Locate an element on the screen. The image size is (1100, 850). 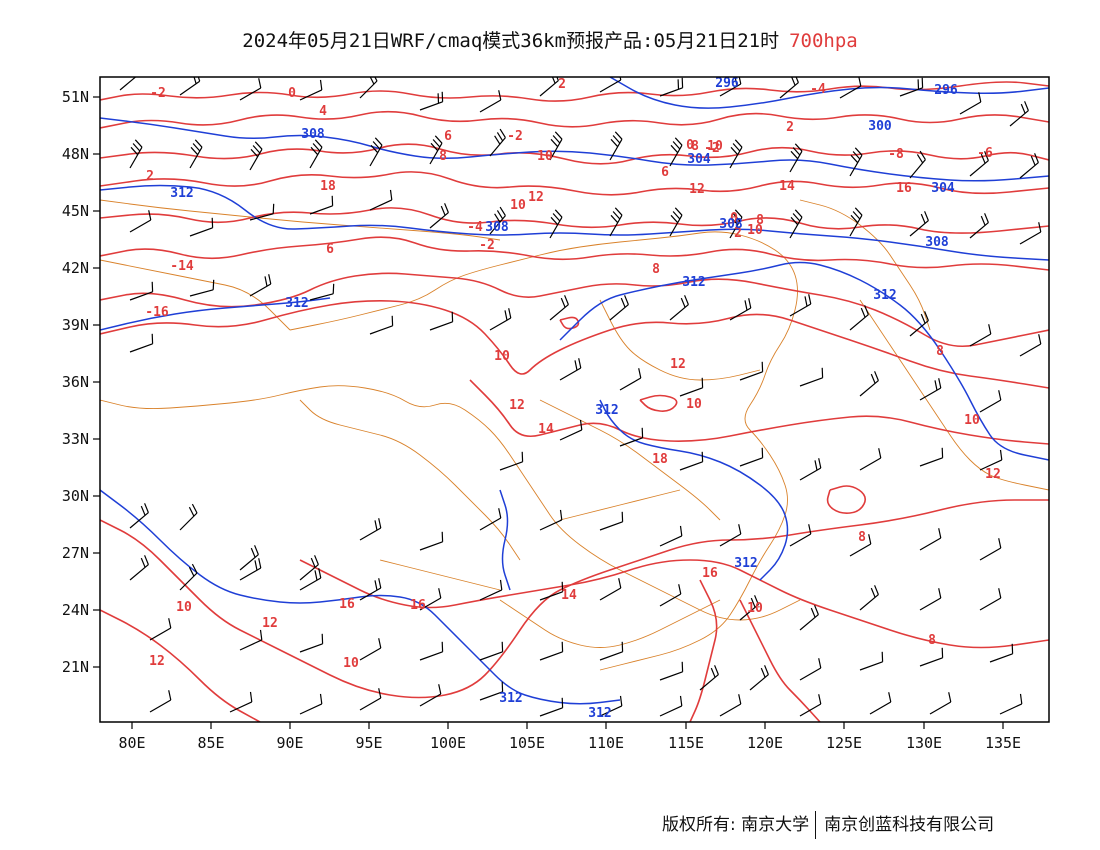
temperature-label: -6 is located at coordinates (985, 153).